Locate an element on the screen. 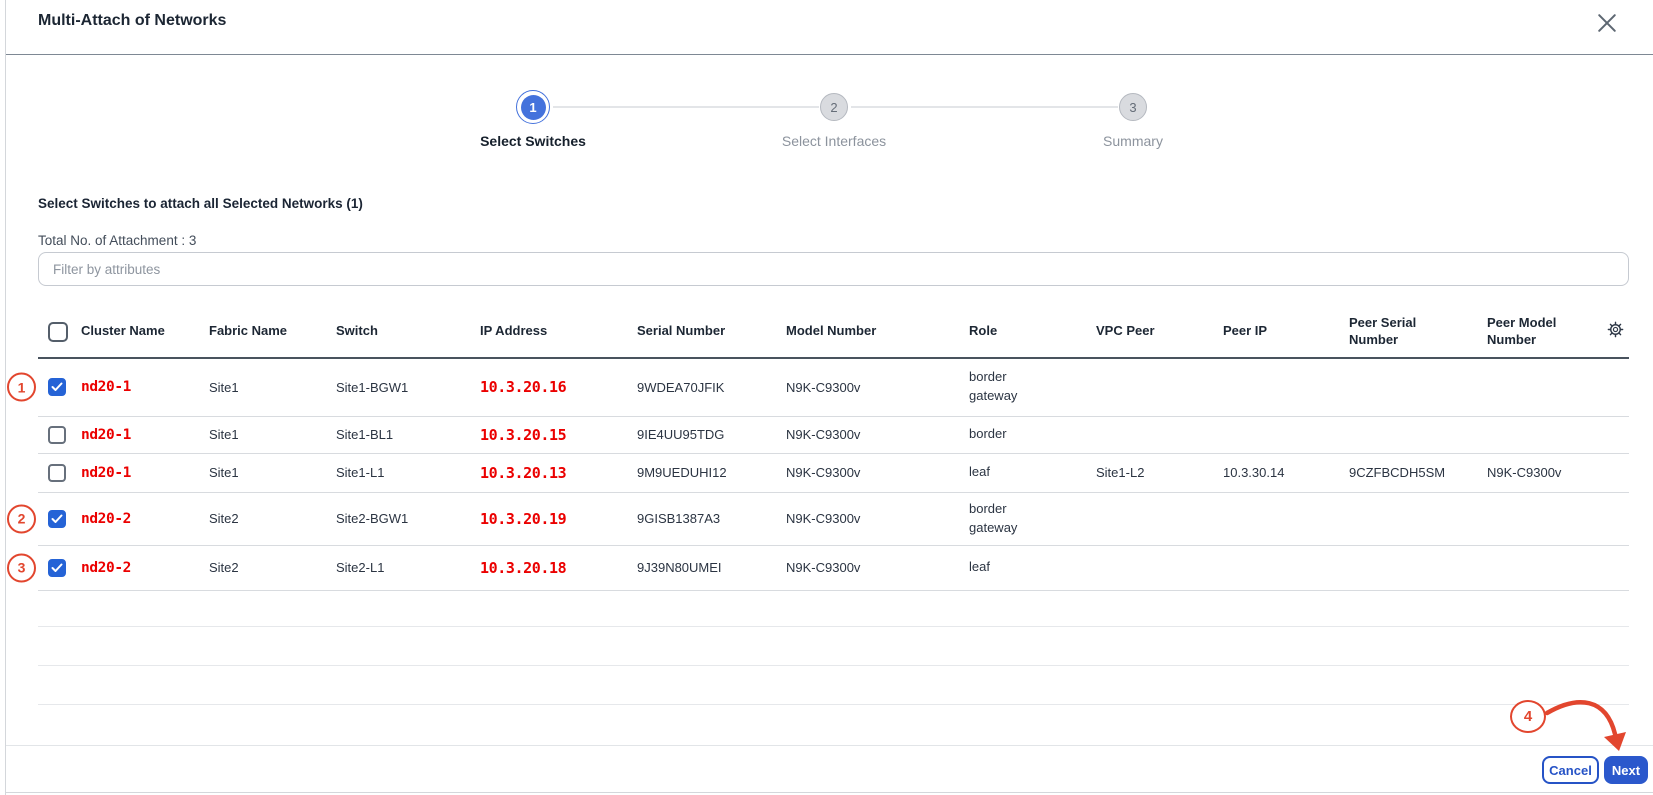  cell-vpc-peer: Site1-L2 is located at coordinates (1120, 472).